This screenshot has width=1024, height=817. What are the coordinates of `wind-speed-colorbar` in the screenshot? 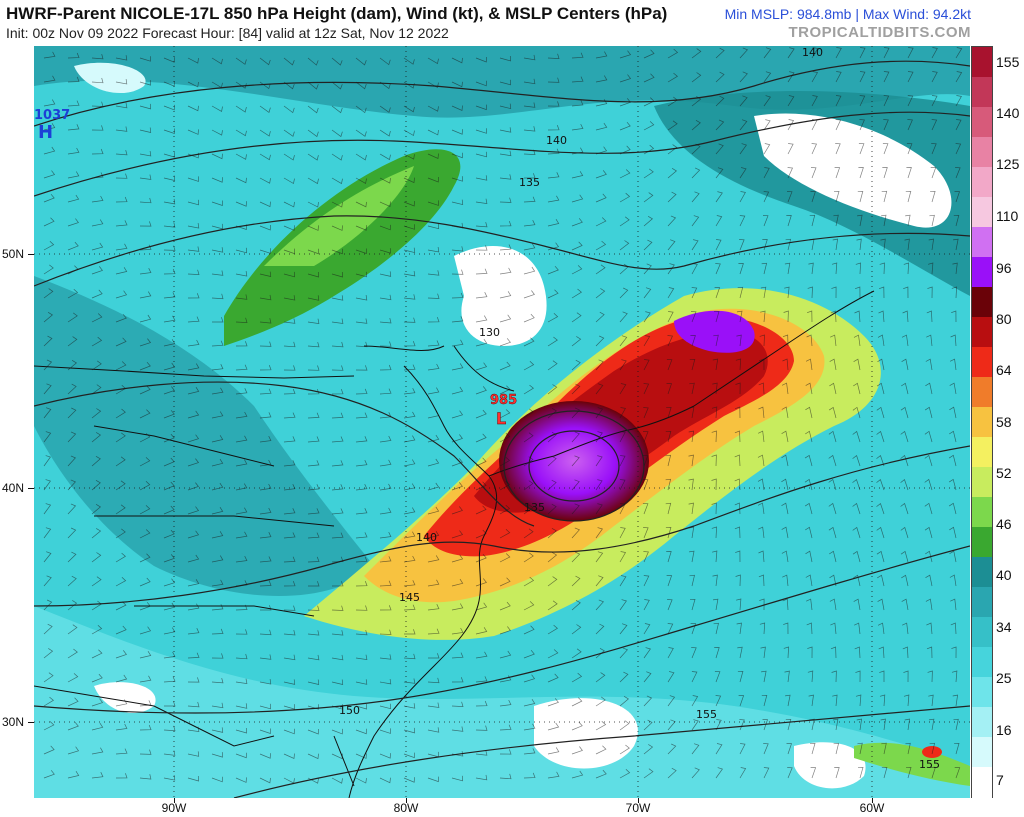 It's located at (982, 422).